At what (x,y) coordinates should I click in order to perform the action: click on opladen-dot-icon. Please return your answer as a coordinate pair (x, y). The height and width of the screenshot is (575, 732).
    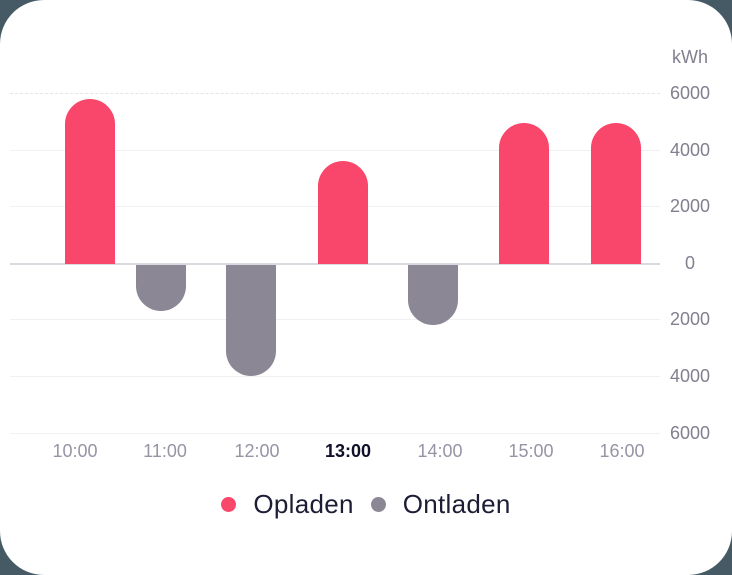
    Looking at the image, I should click on (229, 504).